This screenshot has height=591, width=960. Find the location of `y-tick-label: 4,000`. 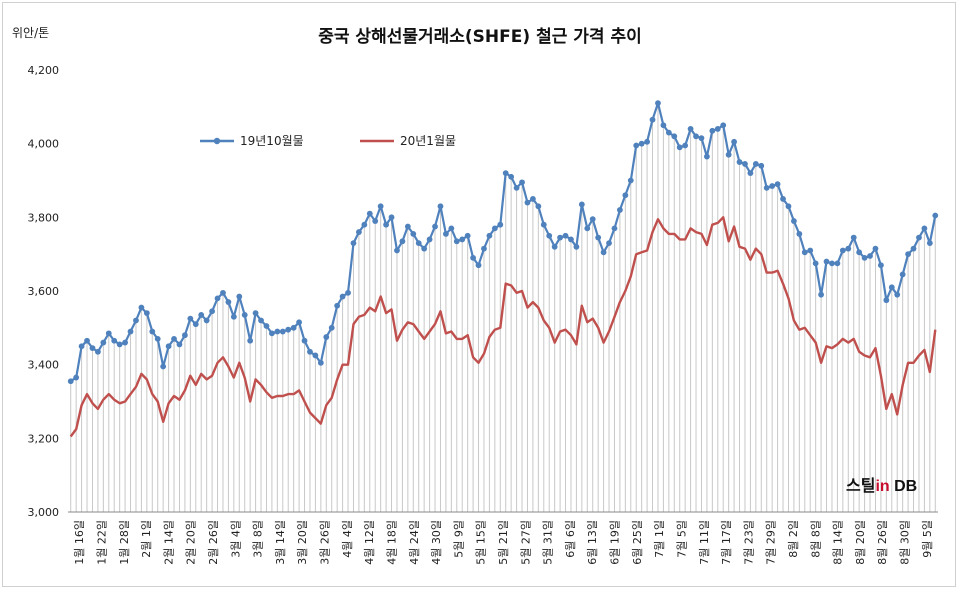

y-tick-label: 4,000 is located at coordinates (44, 144).